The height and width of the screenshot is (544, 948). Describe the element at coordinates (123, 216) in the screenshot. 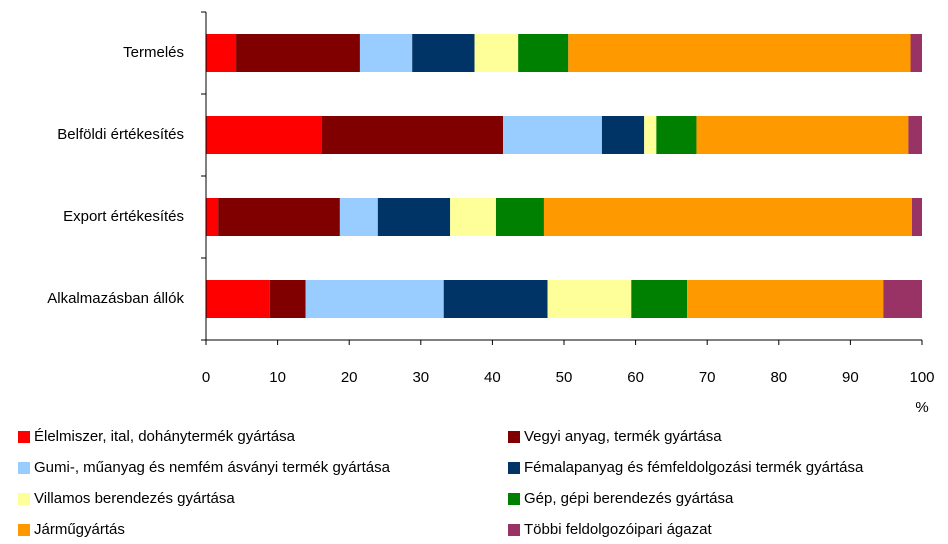

I see `y-tick-label: Export értékesítés` at that location.